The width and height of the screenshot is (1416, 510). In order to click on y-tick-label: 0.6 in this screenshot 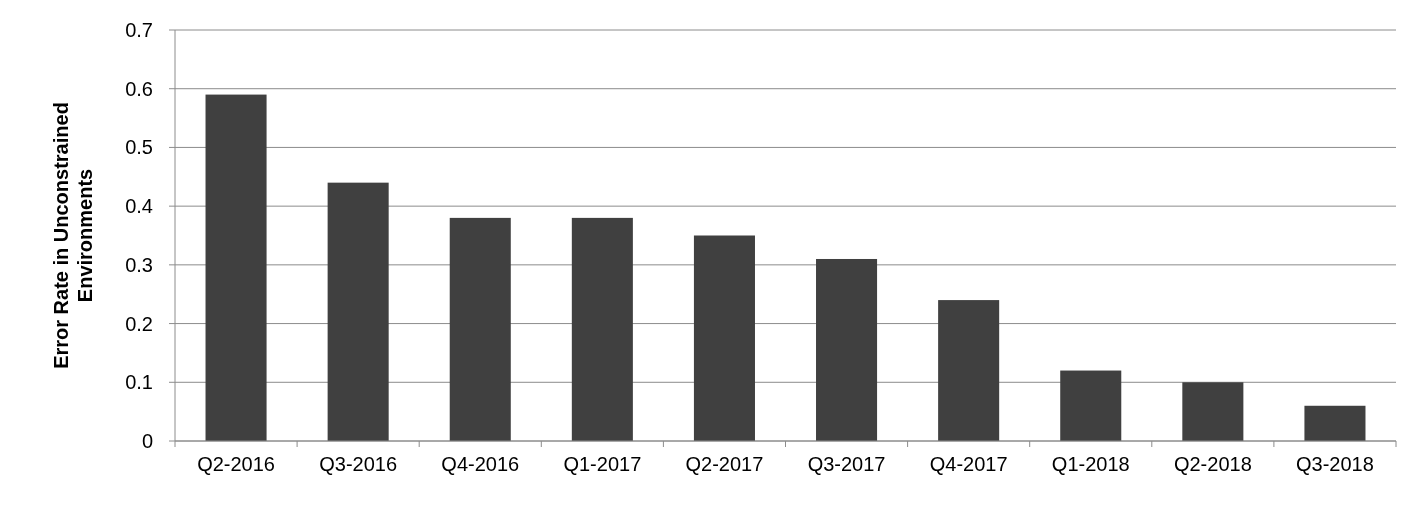, I will do `click(139, 88)`.